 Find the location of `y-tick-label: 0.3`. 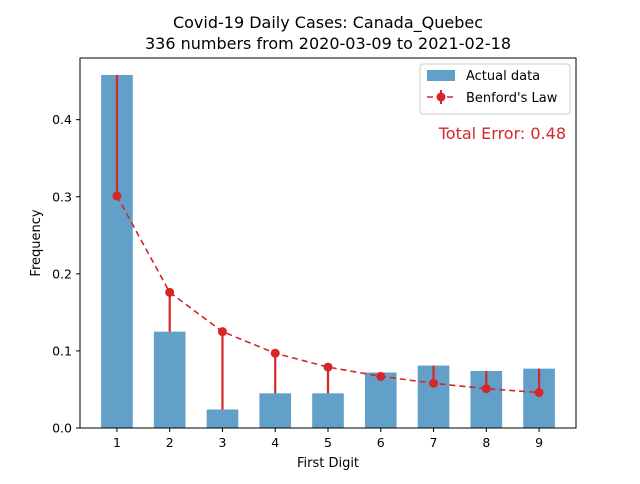

y-tick-label: 0.3 is located at coordinates (62, 196).